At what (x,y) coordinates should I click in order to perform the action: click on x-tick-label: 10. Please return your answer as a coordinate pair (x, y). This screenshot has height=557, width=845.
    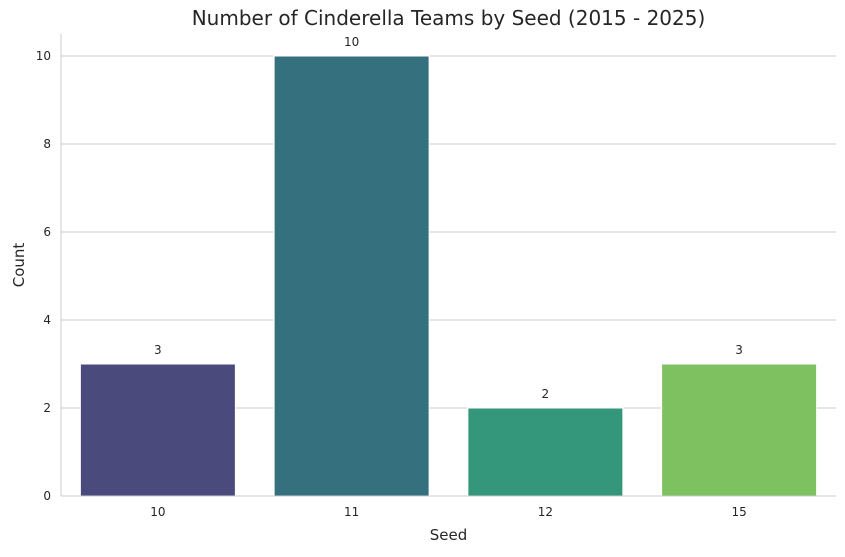
    Looking at the image, I should click on (157, 512).